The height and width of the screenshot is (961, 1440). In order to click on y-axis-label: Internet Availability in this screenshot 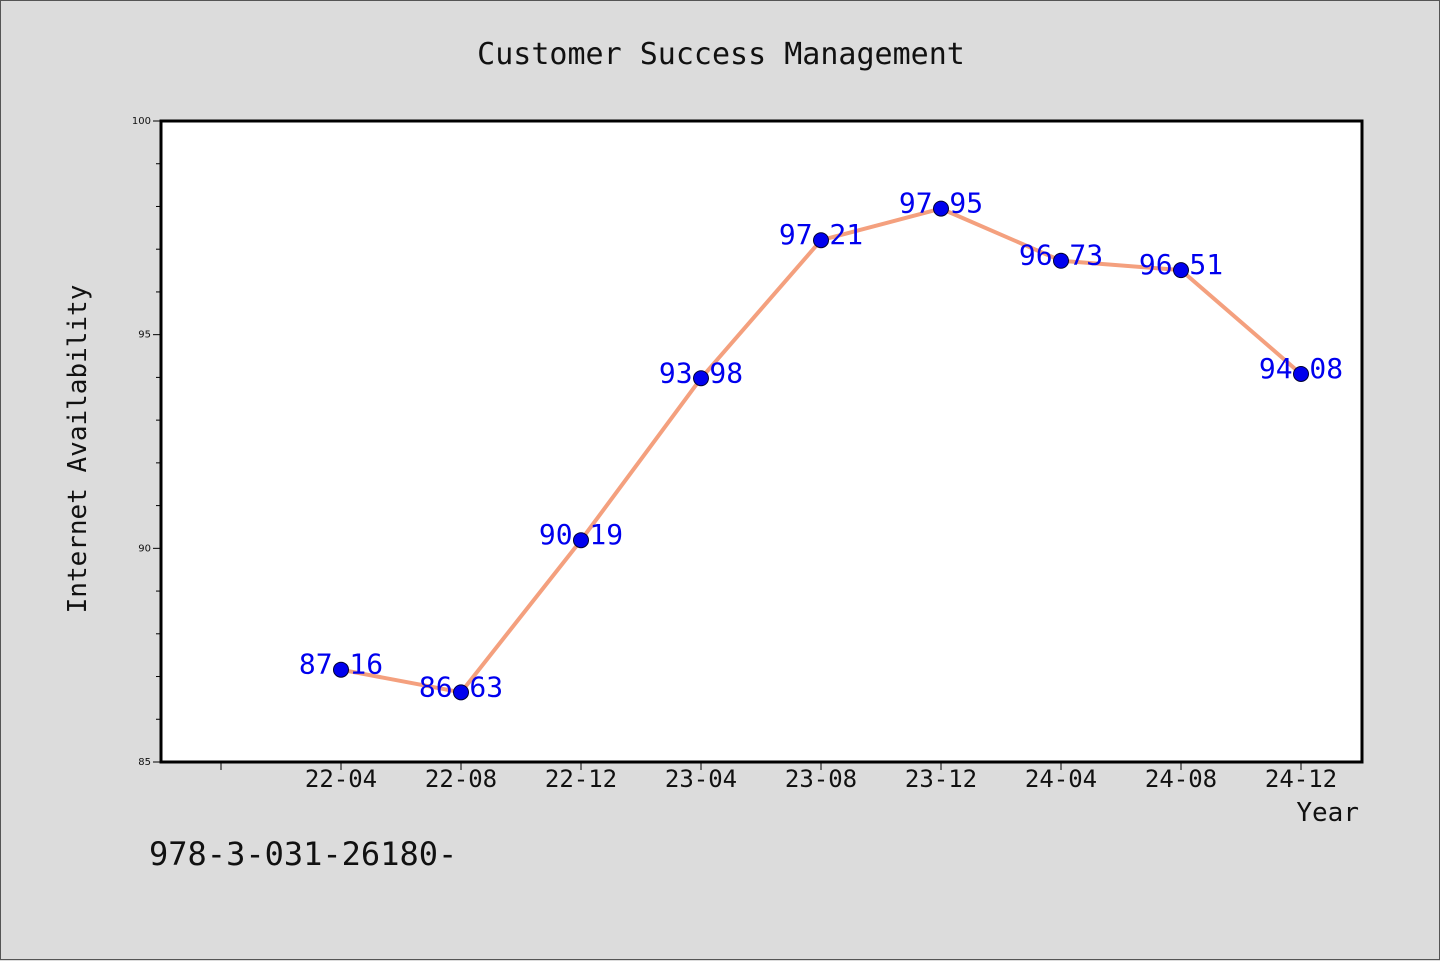, I will do `click(78, 449)`.